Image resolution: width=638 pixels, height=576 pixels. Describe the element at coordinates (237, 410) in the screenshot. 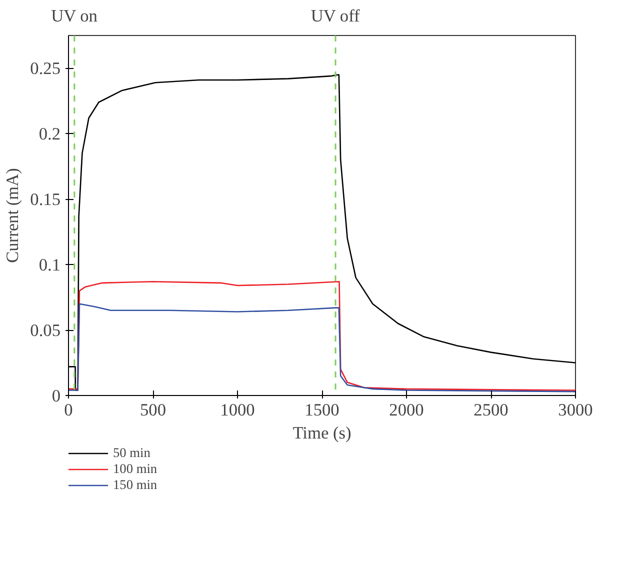

I see `x-tick-label: 1000` at that location.